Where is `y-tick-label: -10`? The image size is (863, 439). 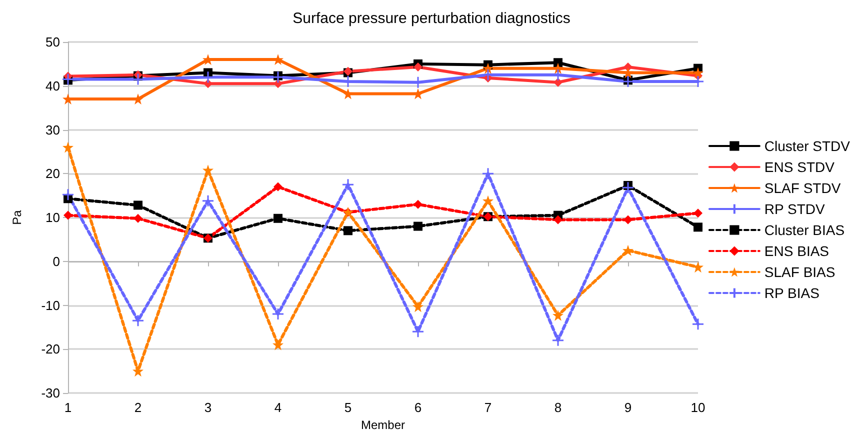 y-tick-label: -10 is located at coordinates (50, 305).